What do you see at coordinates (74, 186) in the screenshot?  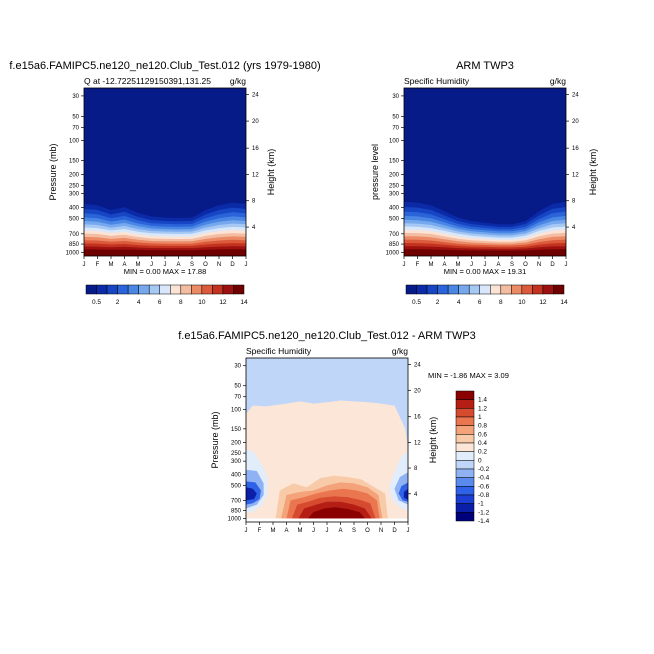 I see `y-tick-label: 250` at bounding box center [74, 186].